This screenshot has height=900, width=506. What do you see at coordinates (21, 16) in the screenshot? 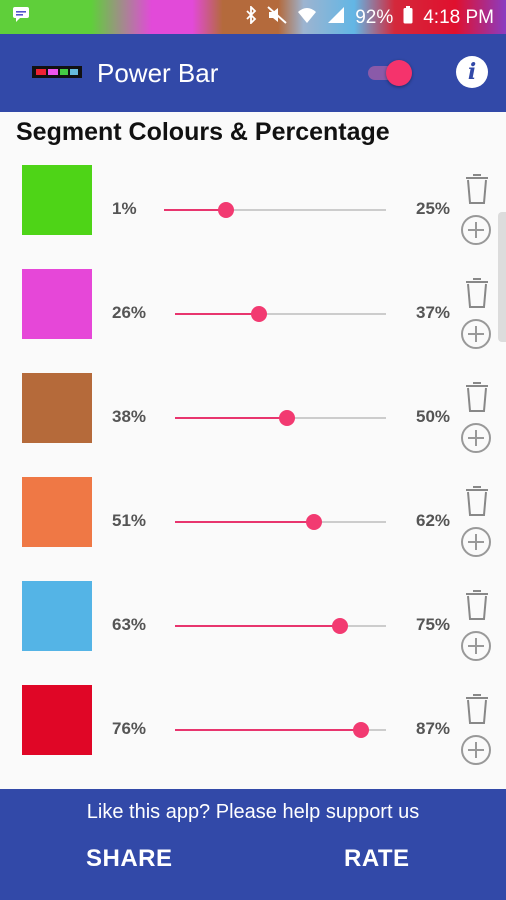
I see `message-notification-icon` at bounding box center [21, 16].